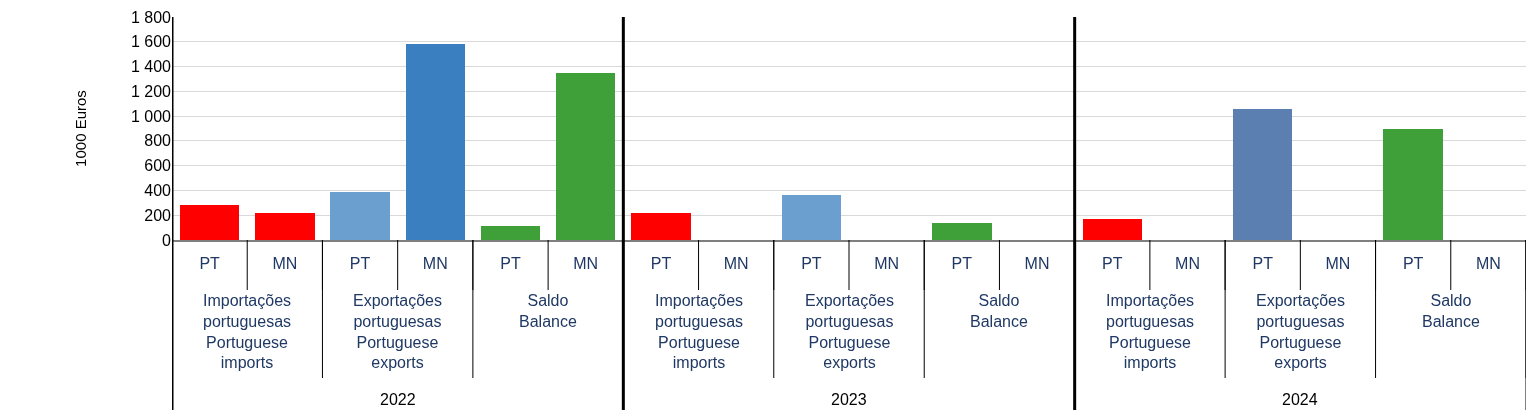  Describe the element at coordinates (151, 116) in the screenshot. I see `y-tick-label: 1 000` at that location.